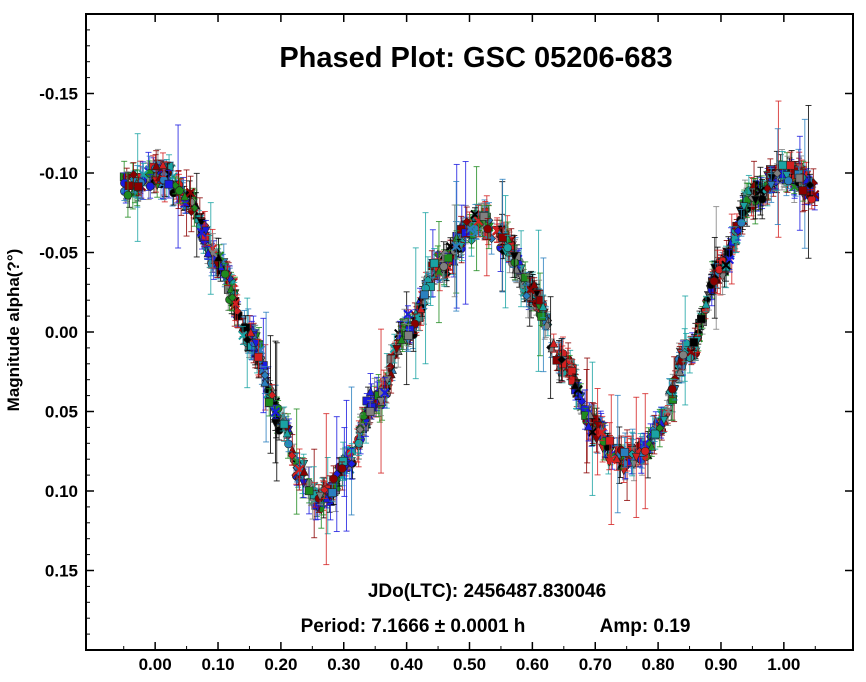 Image resolution: width=866 pixels, height=682 pixels. What do you see at coordinates (532, 664) in the screenshot?
I see `x-tick-label: 0.60` at bounding box center [532, 664].